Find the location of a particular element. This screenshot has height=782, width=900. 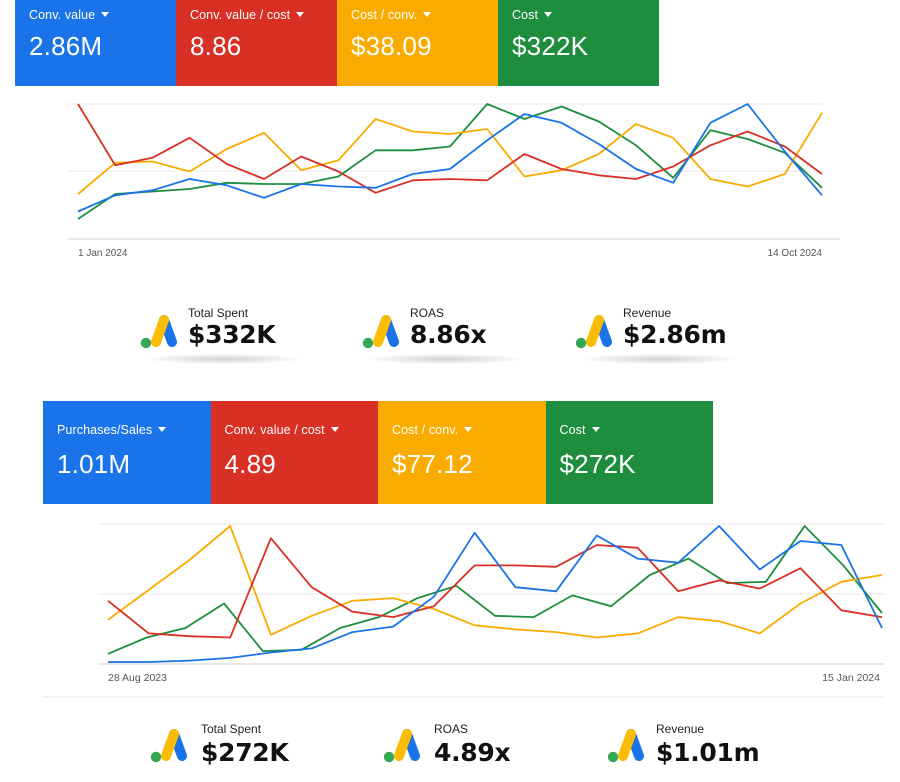

metric-tile-purchases-sales: Purchases/Sales 1.01M is located at coordinates (127, 452).